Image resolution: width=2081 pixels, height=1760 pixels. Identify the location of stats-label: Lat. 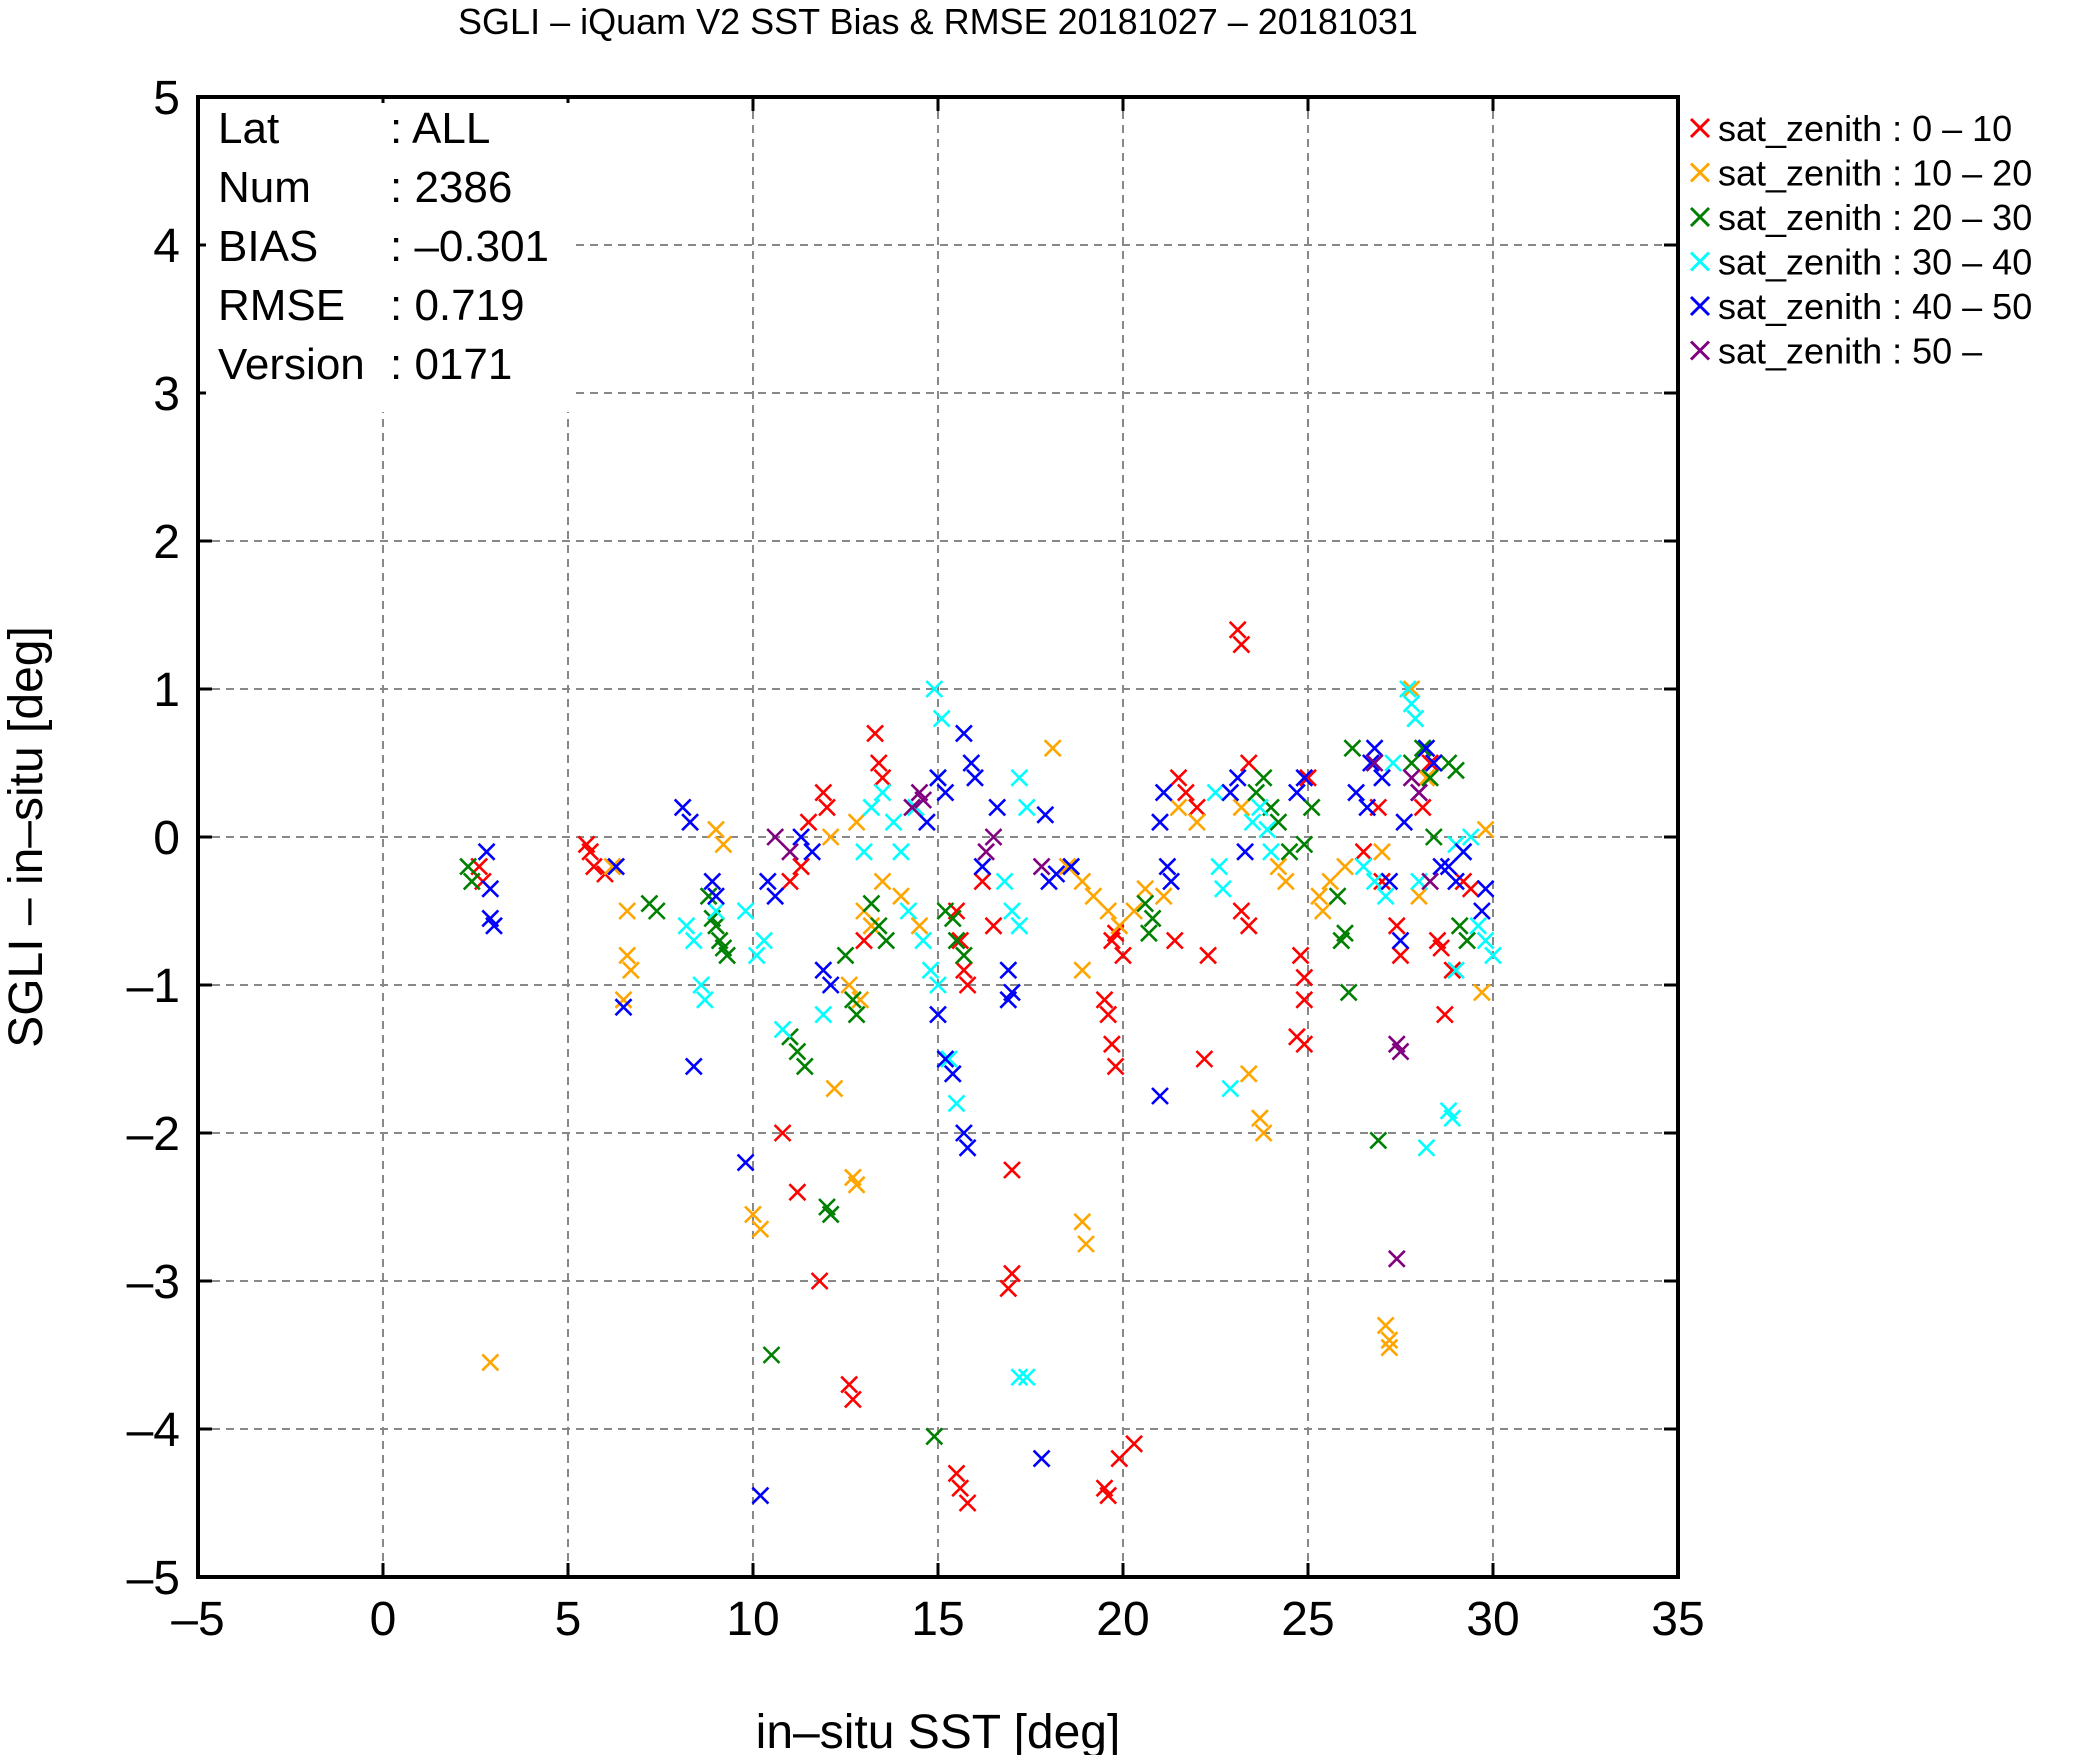
(248, 128).